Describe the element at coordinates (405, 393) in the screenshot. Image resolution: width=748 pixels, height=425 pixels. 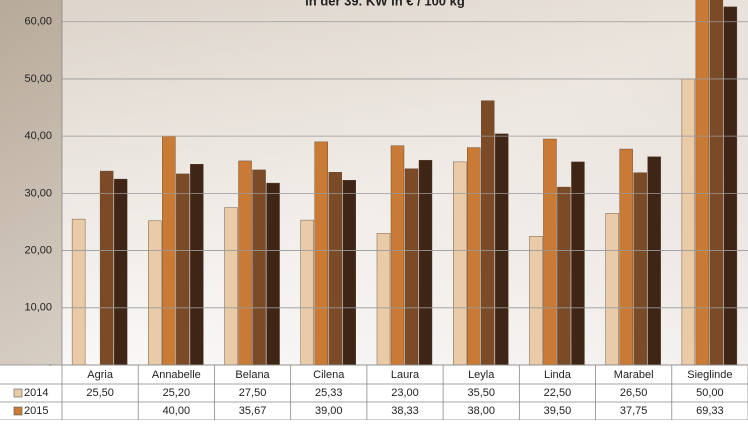
I see `table-value: 23,00` at that location.